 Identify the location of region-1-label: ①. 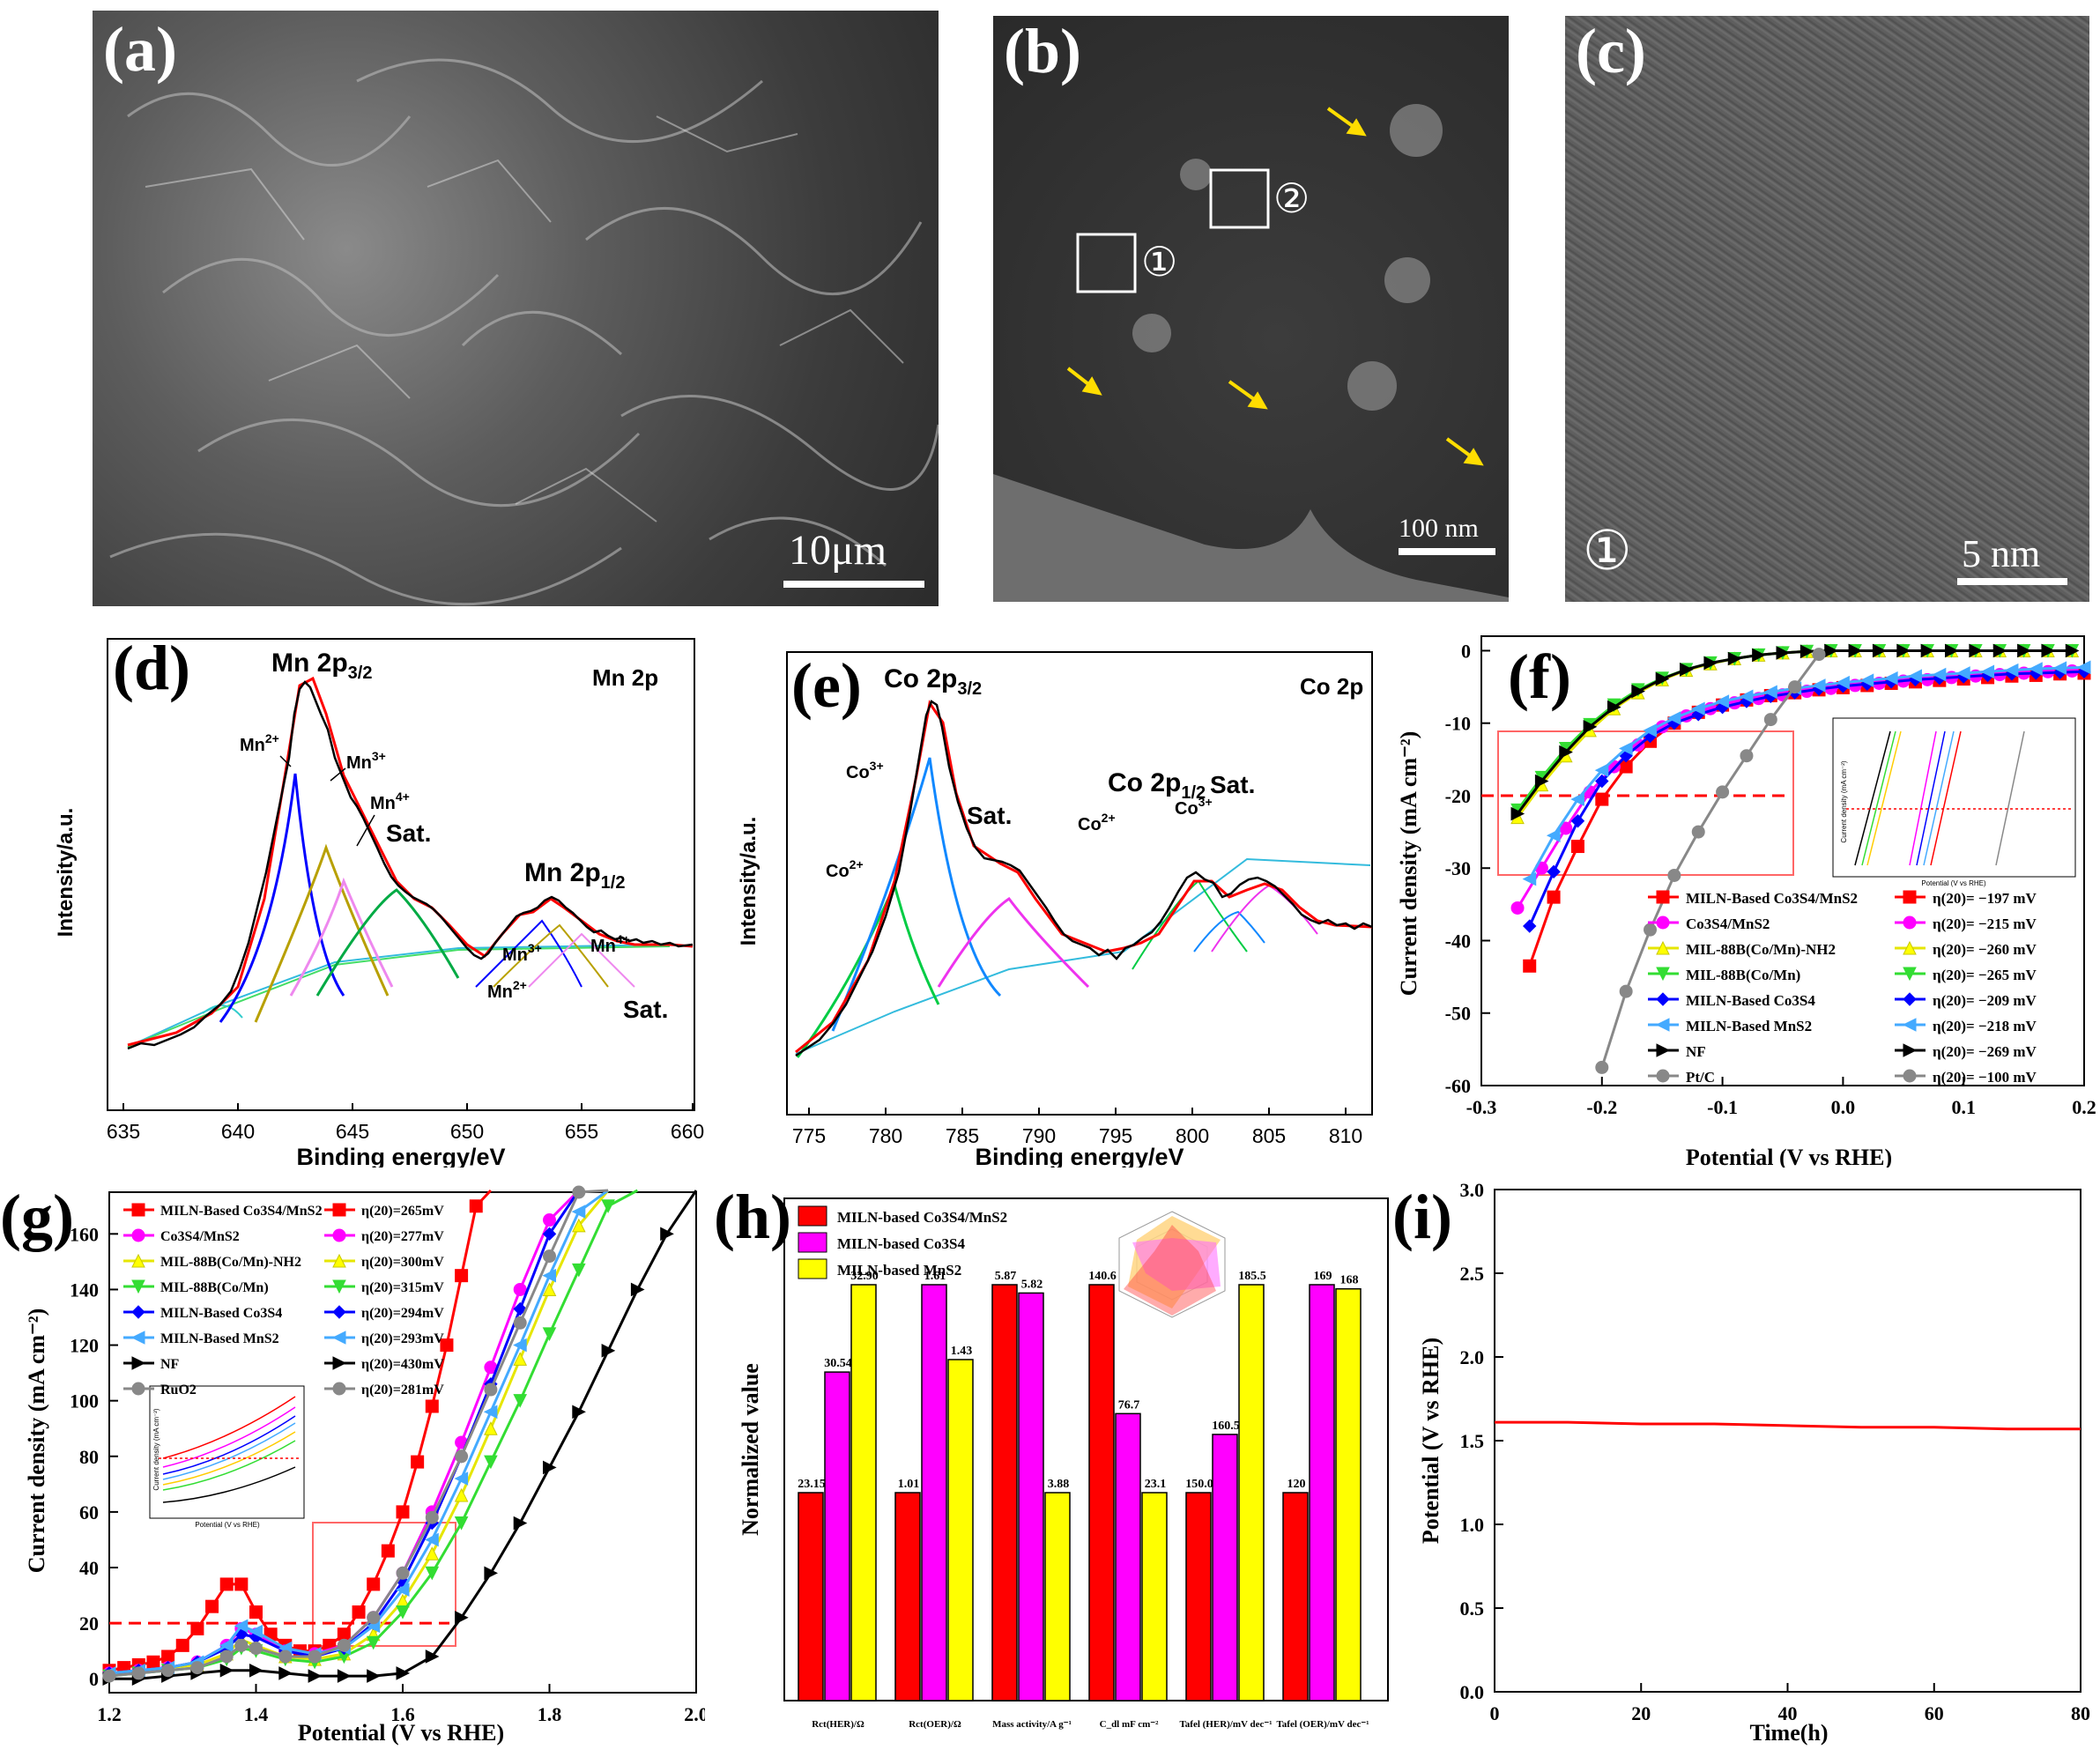
(1159, 262).